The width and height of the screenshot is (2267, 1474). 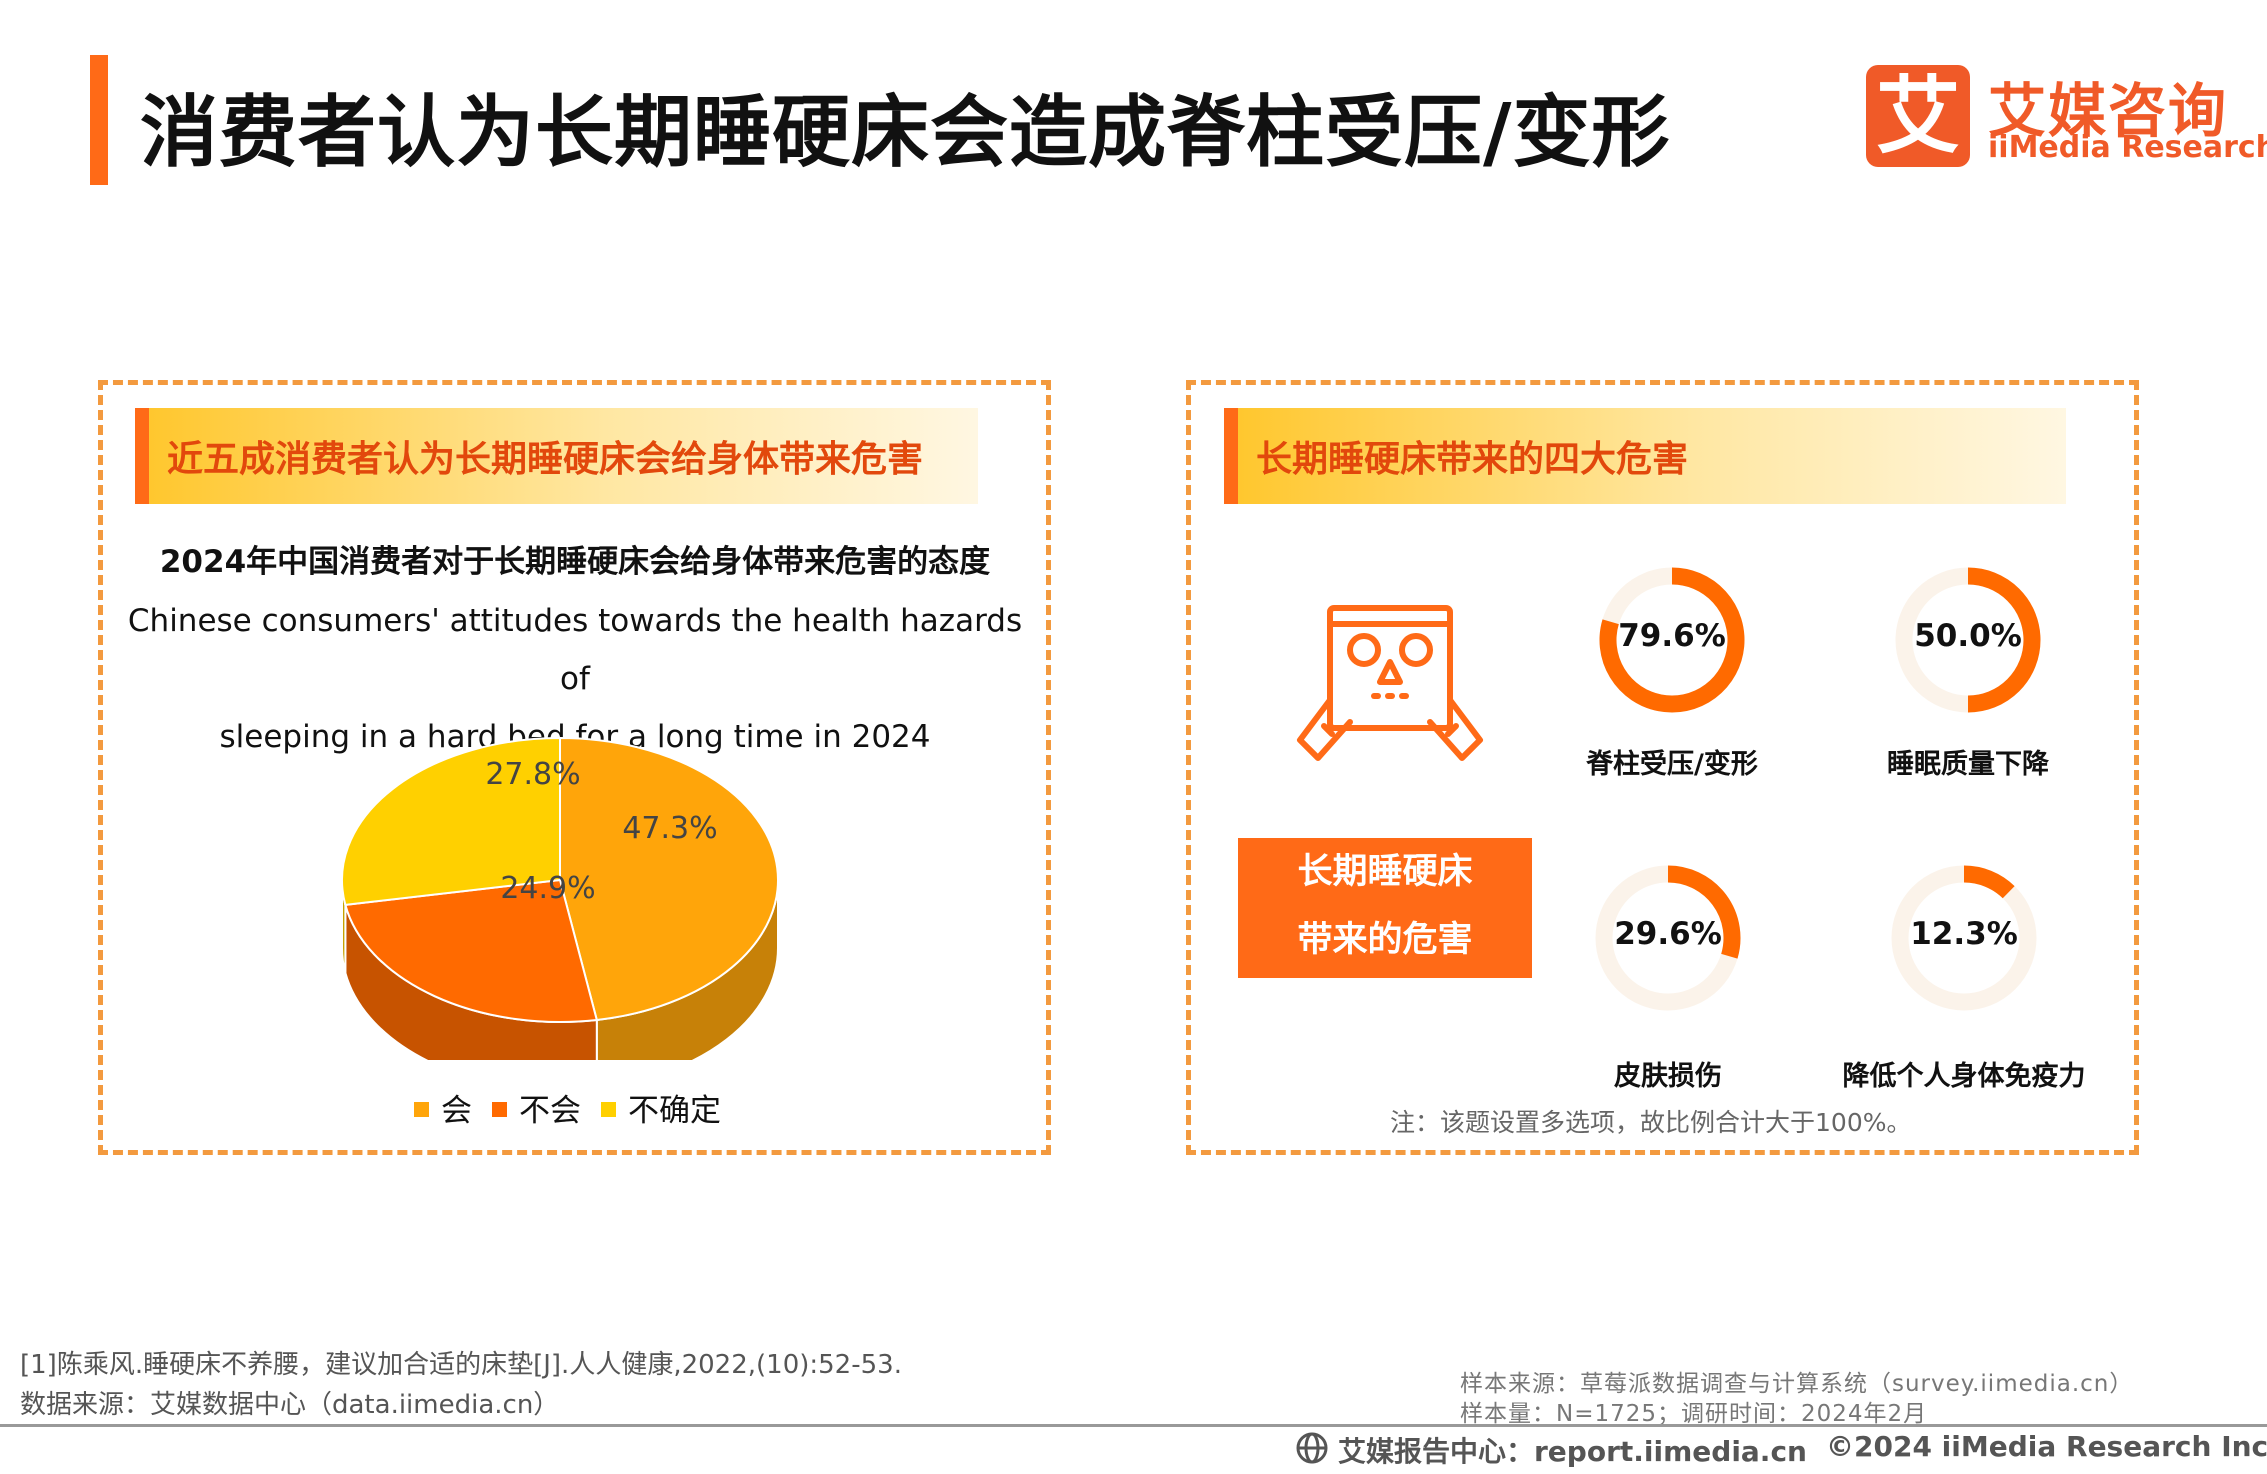 What do you see at coordinates (1672, 764) in the screenshot?
I see `ring-label-0: 脊柱受压/变形` at bounding box center [1672, 764].